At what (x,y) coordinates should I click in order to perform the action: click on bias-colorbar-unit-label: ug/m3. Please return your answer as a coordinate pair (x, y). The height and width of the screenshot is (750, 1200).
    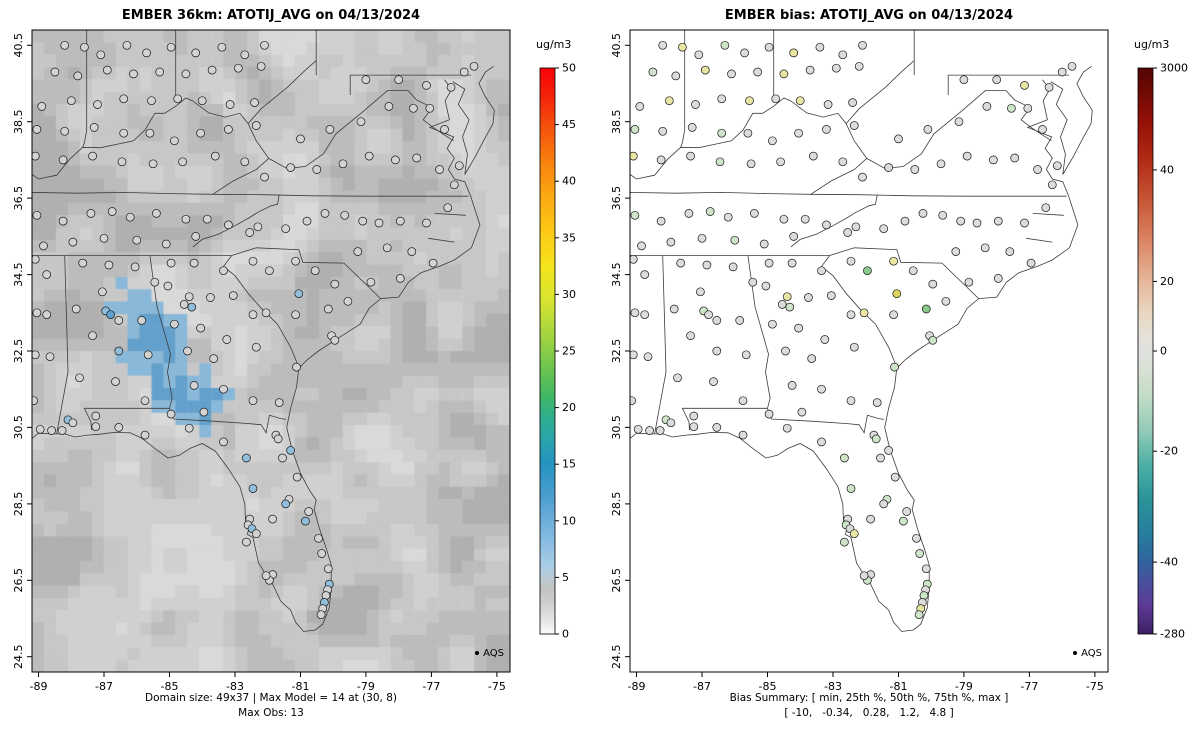
    Looking at the image, I should click on (1152, 44).